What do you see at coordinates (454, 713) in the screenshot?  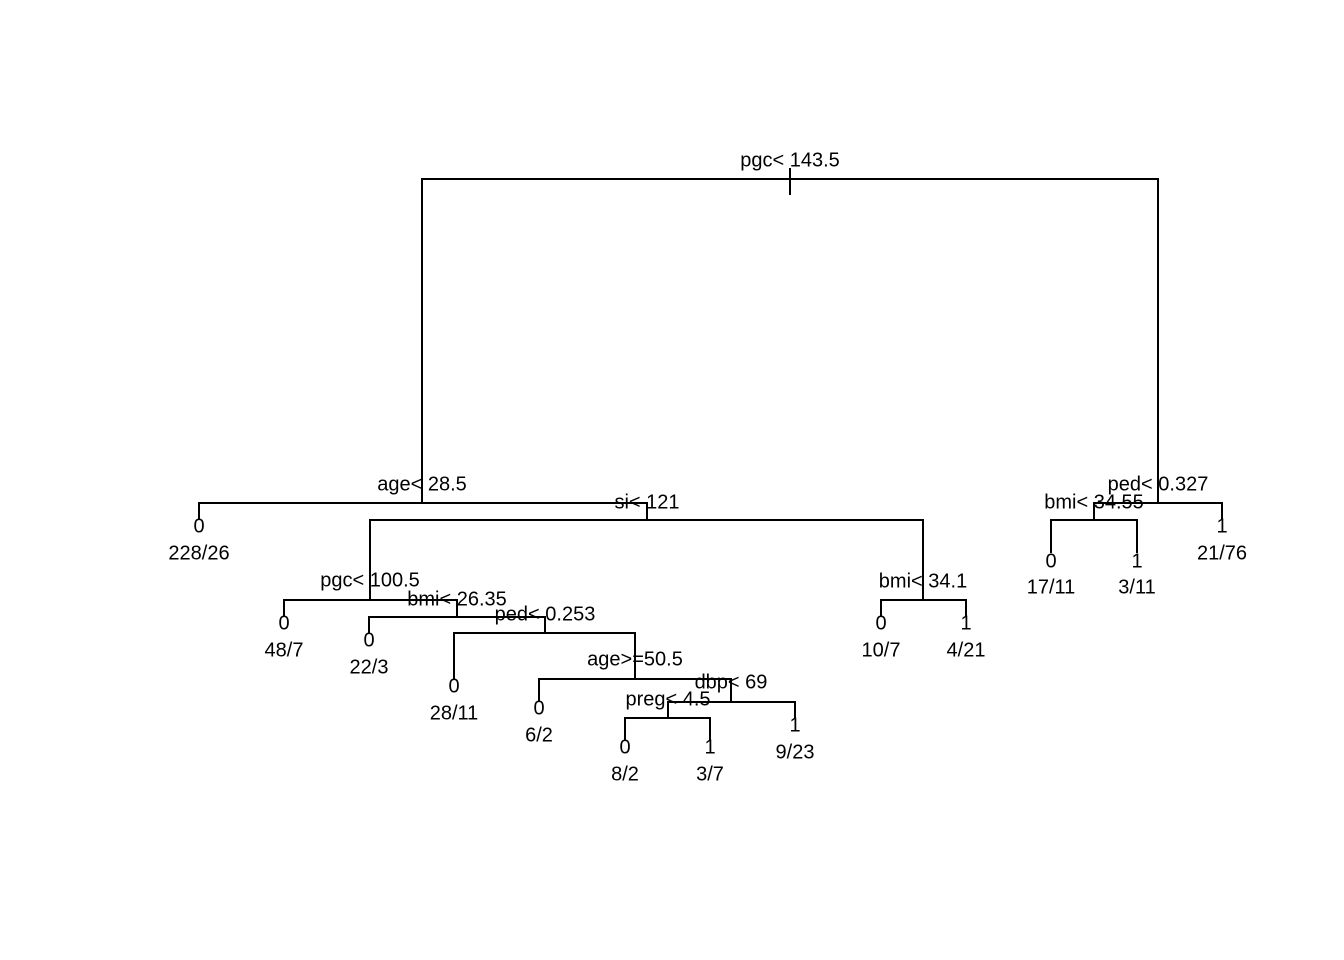 I see `leaf-counts: 28/11` at bounding box center [454, 713].